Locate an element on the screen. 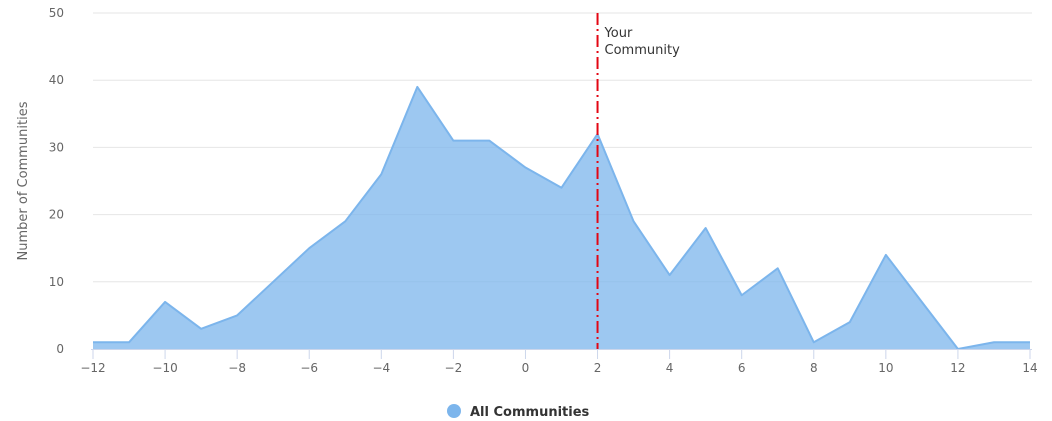  y-axis-title: Number of Communities is located at coordinates (23, 180).